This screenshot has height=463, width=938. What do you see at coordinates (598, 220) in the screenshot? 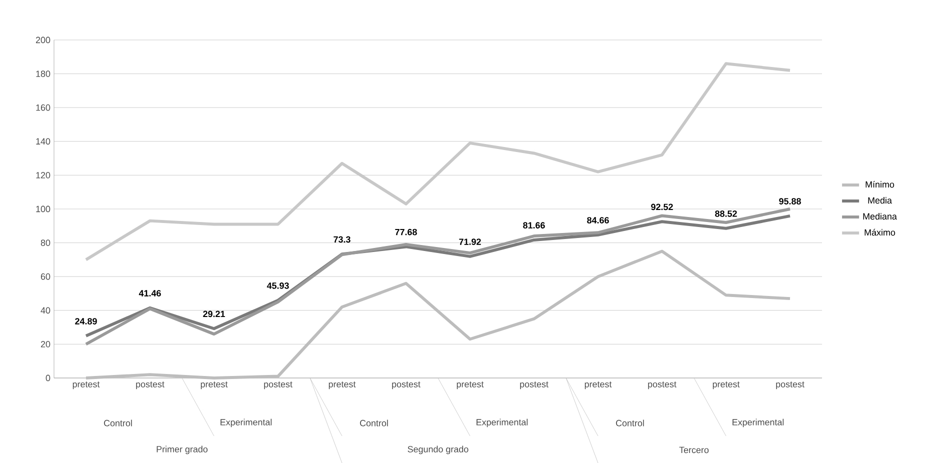
I see `data-label: 84.66` at bounding box center [598, 220].